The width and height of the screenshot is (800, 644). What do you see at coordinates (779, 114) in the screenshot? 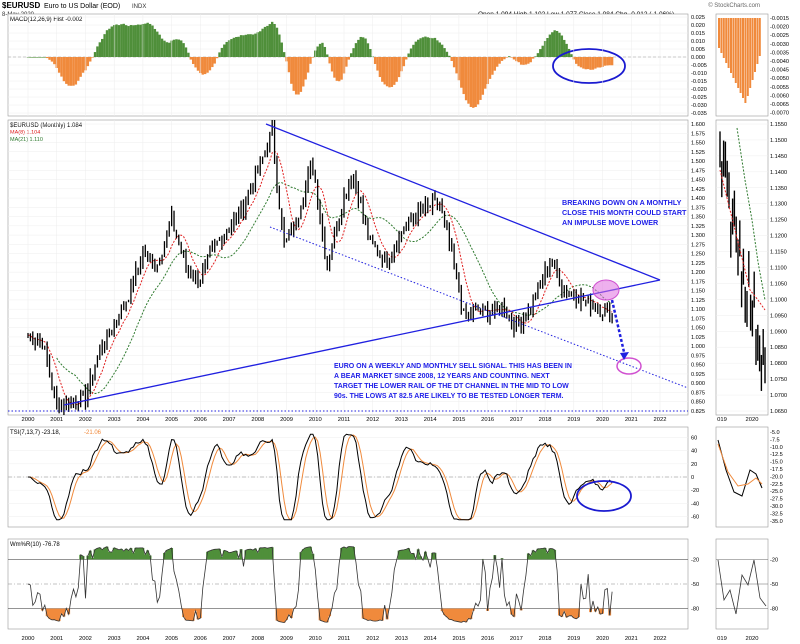
I see `macd-inset-tick-label: -0.0070` at bounding box center [779, 114].